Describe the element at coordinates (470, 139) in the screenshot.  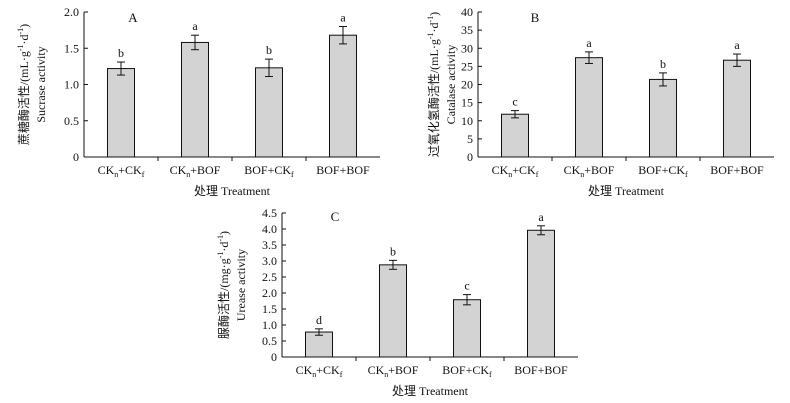
I see `y-tick-label: 5` at that location.